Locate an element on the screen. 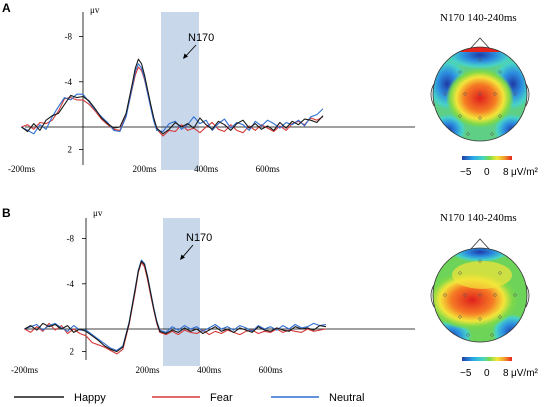 This screenshot has height=407, width=550. legend-label: Fear is located at coordinates (221, 398).